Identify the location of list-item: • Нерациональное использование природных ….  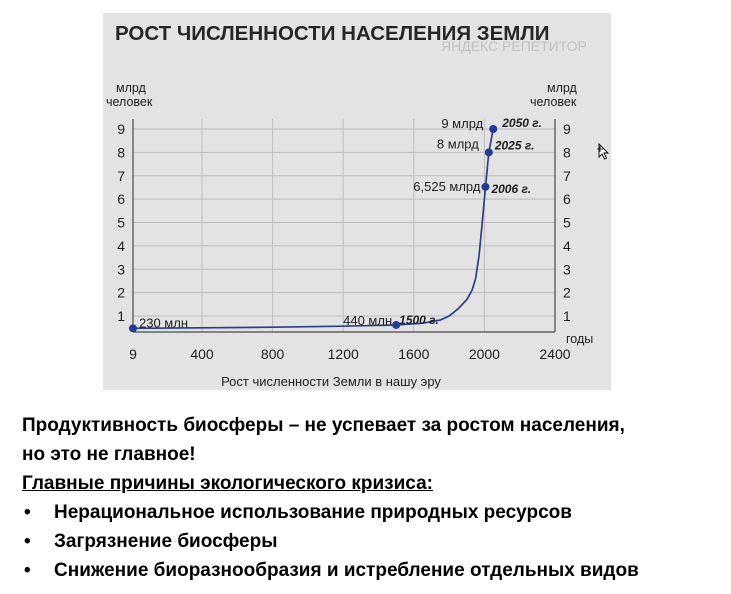
(372, 512).